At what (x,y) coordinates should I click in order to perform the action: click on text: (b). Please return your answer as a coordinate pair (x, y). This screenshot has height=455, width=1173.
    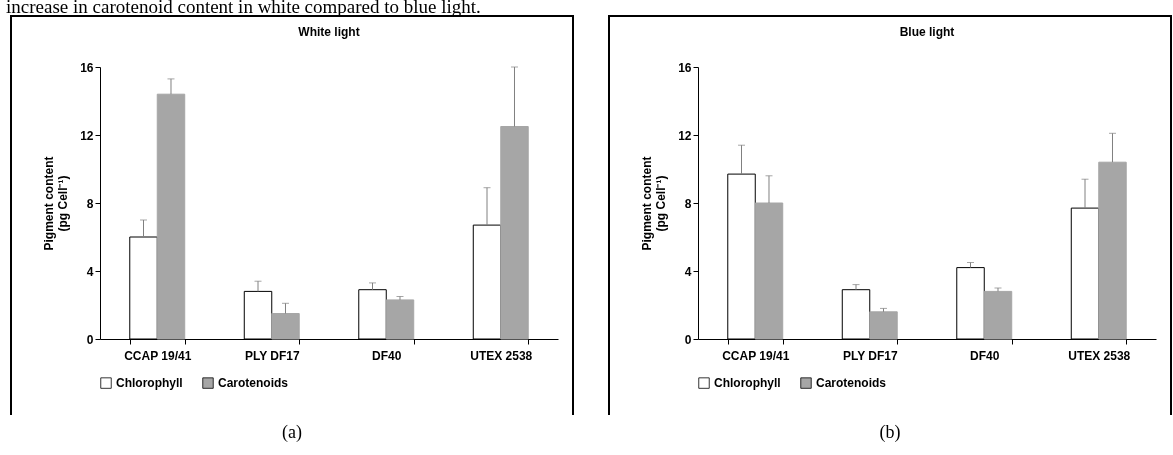
    Looking at the image, I should click on (890, 432).